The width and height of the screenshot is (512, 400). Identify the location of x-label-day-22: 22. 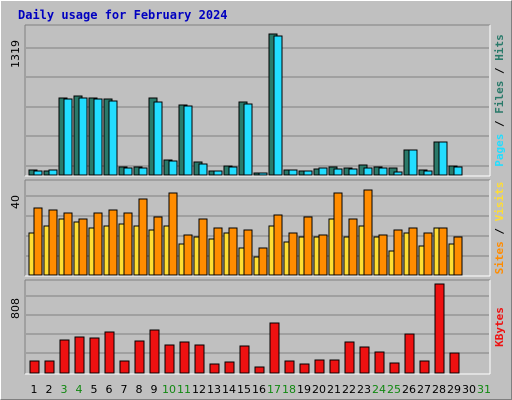
(349, 389).